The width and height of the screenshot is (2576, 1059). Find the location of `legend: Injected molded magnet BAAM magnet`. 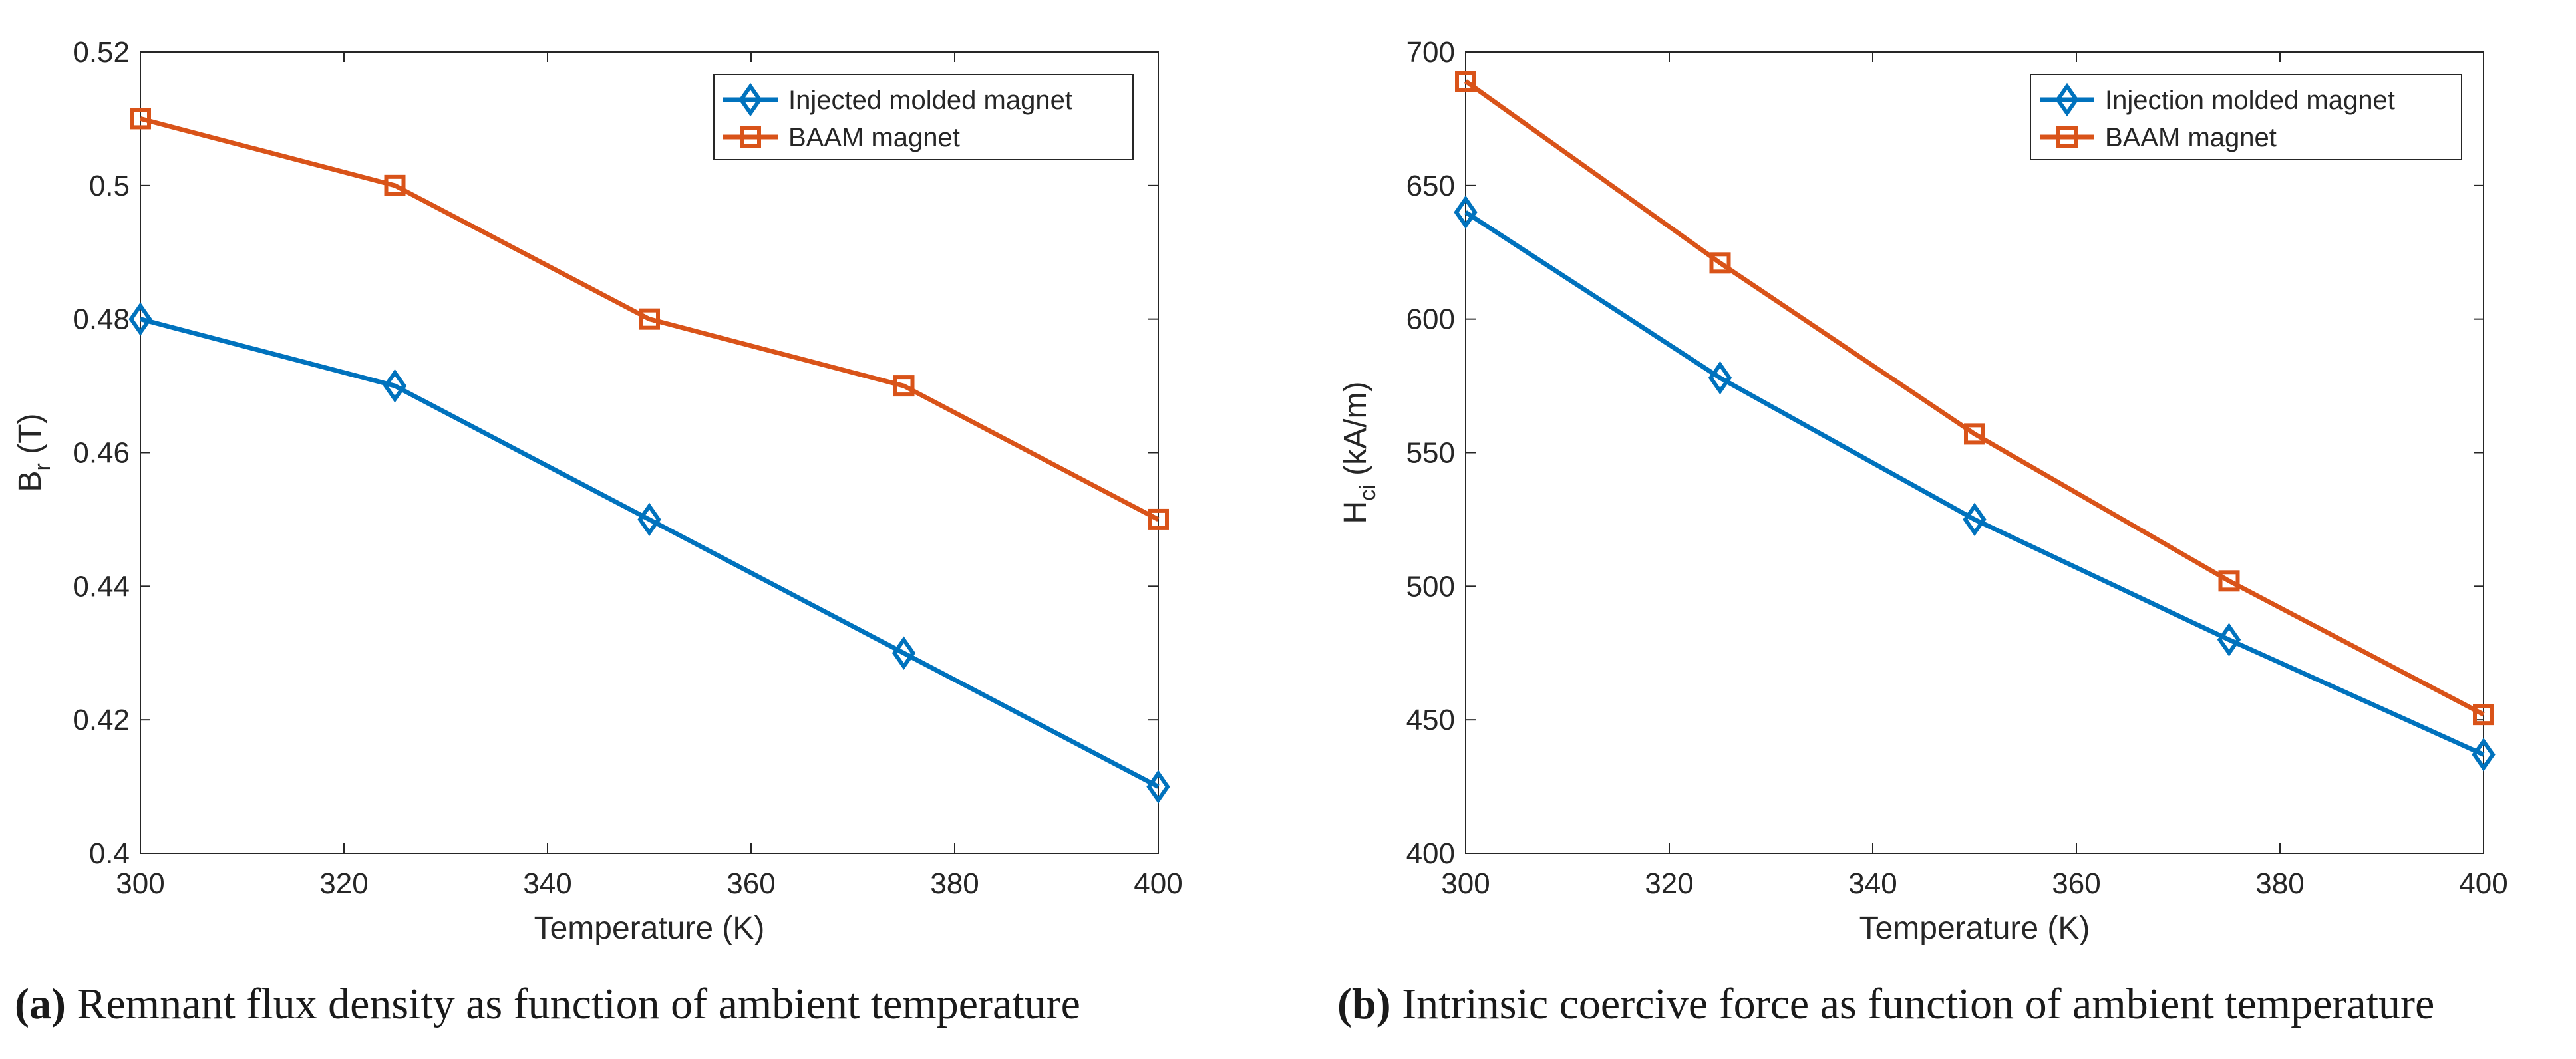

legend: Injected molded magnet BAAM magnet is located at coordinates (923, 117).